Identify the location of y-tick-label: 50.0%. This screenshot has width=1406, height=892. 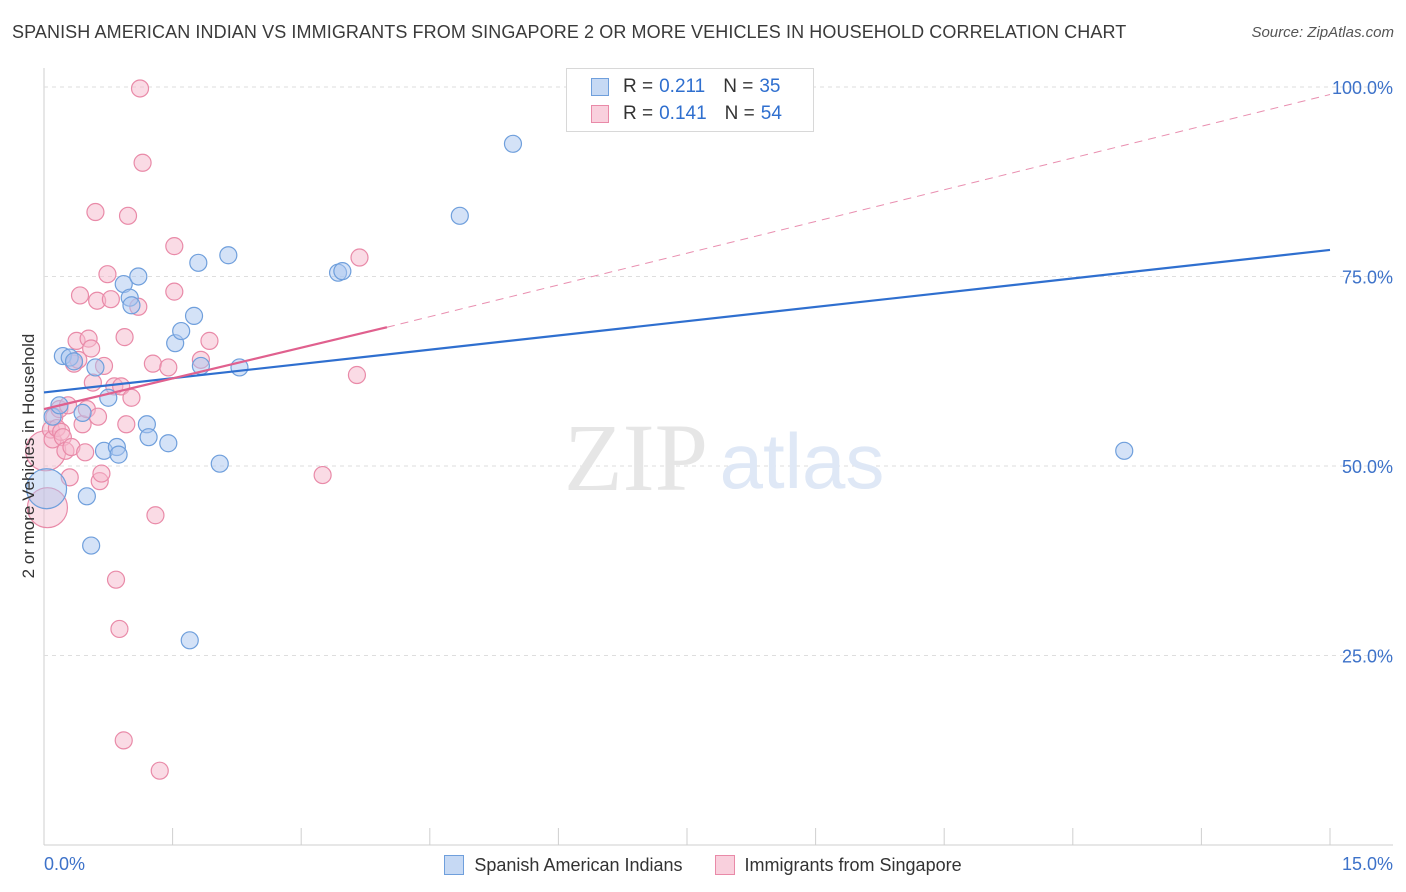
(1367, 467).